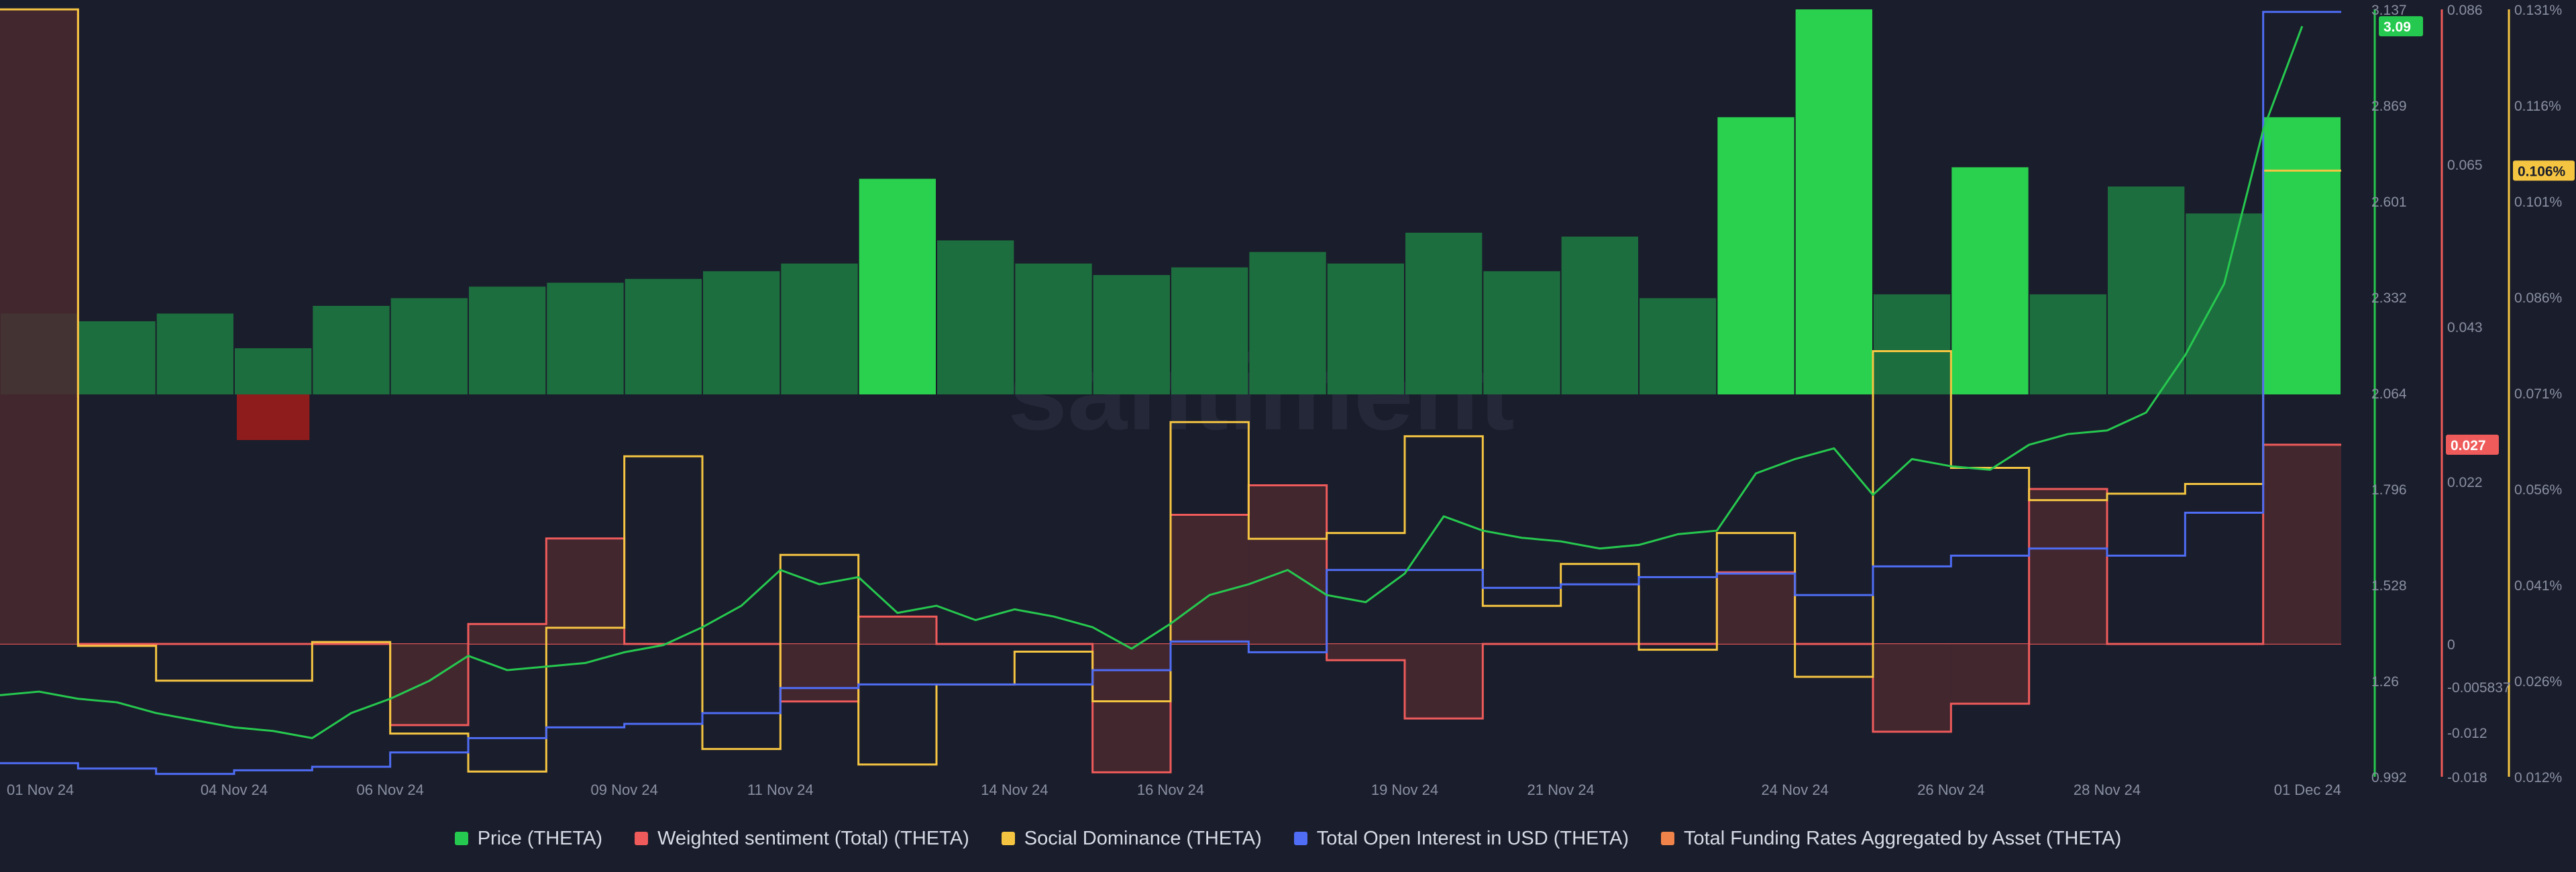  I want to click on dominance-tick: 0.056%, so click(2538, 490).